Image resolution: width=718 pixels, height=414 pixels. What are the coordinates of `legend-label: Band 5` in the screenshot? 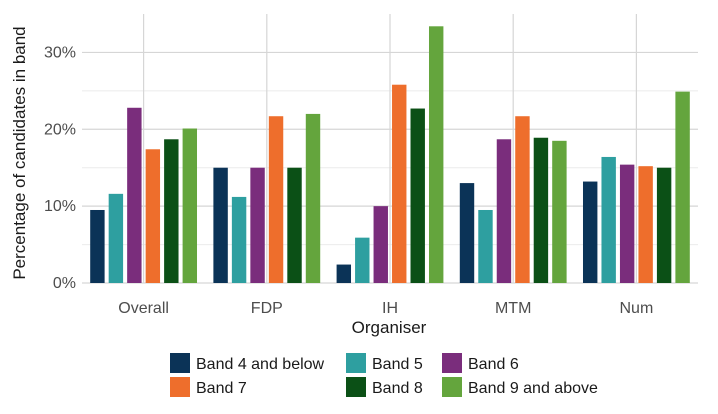 It's located at (397, 364).